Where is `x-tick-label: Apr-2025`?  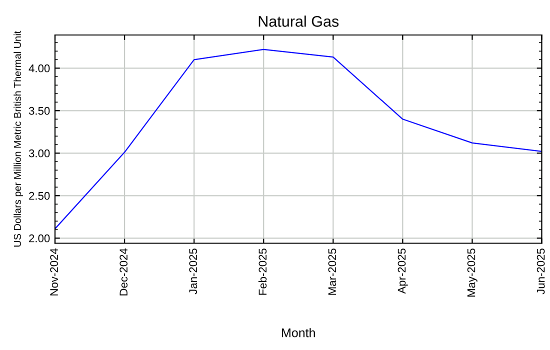 x-tick-label: Apr-2025 is located at coordinates (403, 271).